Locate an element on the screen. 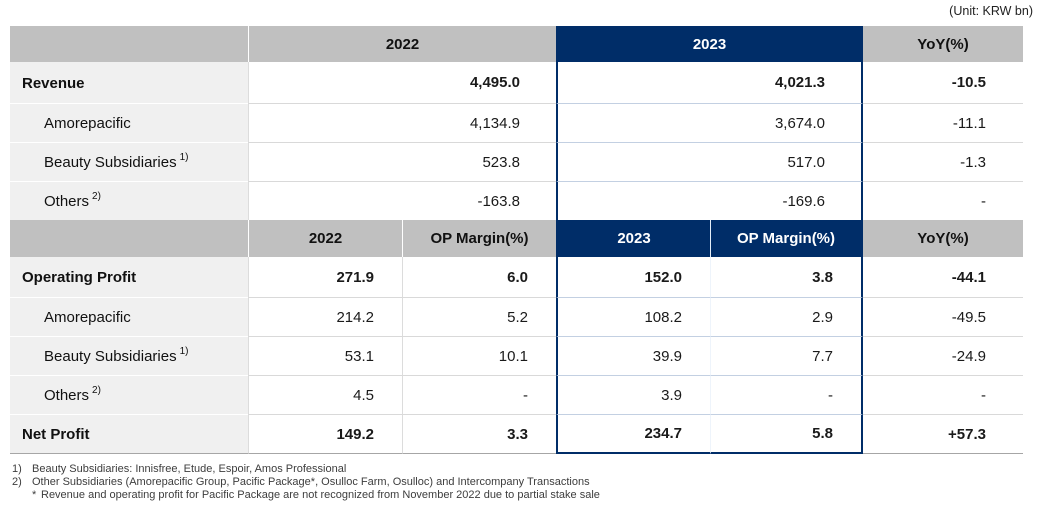  row-op-others: Others 2) 4.5 - 3.9 - - is located at coordinates (516, 394).